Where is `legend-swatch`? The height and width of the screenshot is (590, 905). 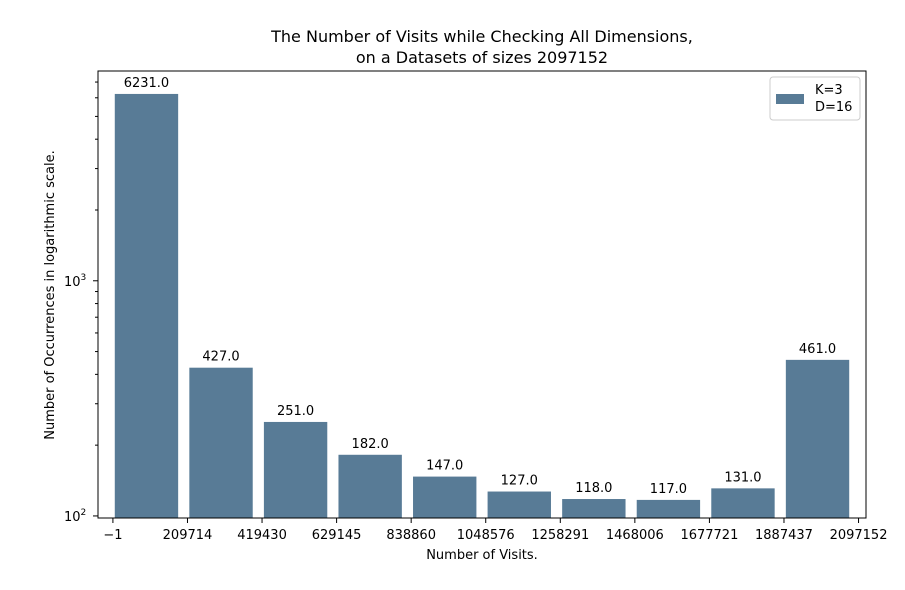 legend-swatch is located at coordinates (790, 99).